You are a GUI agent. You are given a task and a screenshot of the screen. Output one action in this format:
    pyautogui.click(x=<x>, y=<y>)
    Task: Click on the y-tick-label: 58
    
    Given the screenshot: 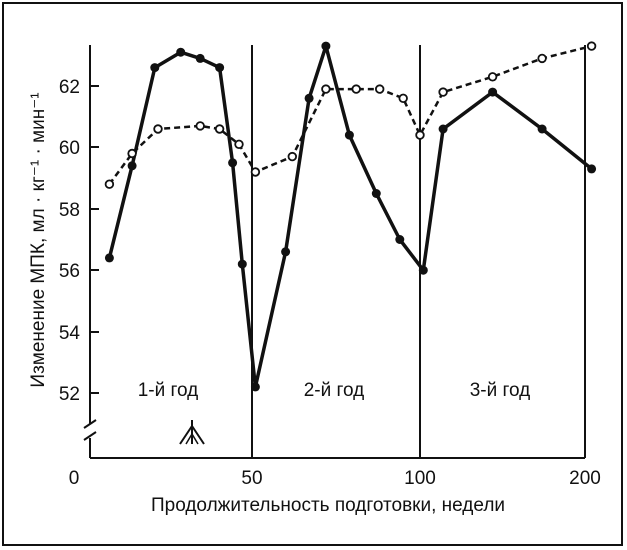 What is the action you would take?
    pyautogui.click(x=69, y=210)
    